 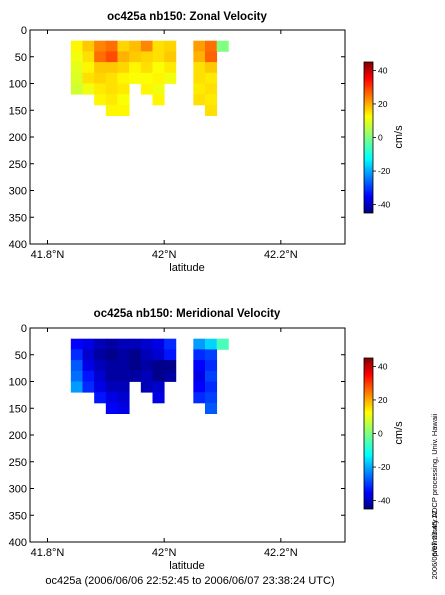 I want to click on meridional-colorbar: 40 20 0 -20 -40 cm/s, so click(x=384, y=433).